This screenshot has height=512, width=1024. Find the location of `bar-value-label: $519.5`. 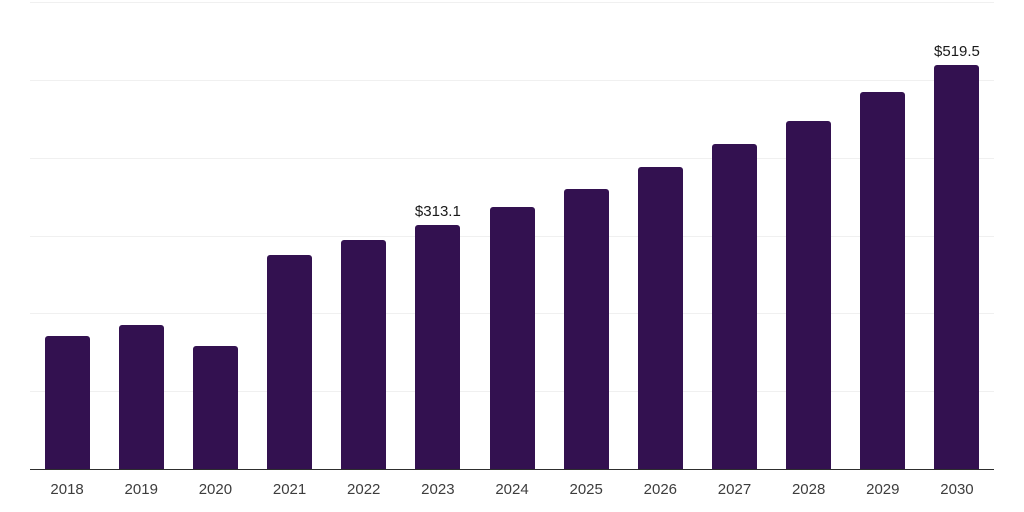

bar-value-label: $519.5 is located at coordinates (957, 51).